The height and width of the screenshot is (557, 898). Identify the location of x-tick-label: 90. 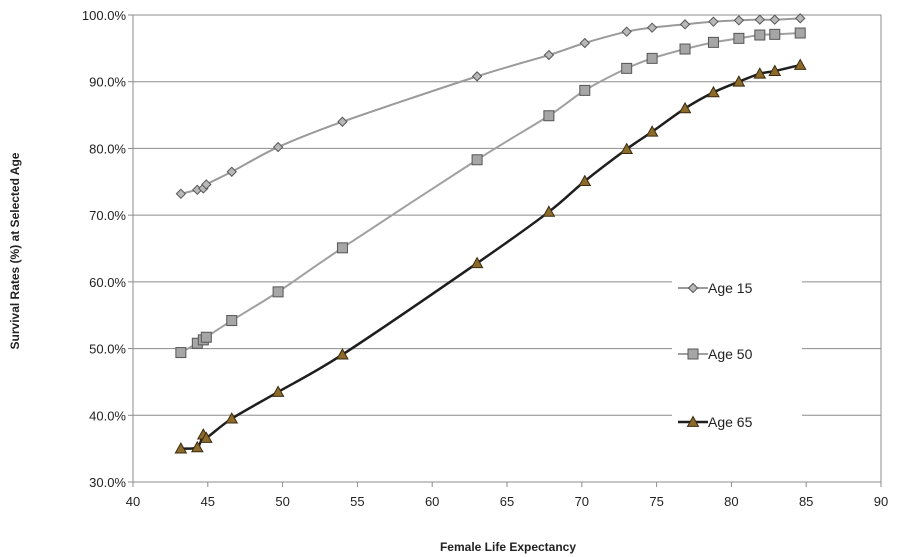
(881, 501).